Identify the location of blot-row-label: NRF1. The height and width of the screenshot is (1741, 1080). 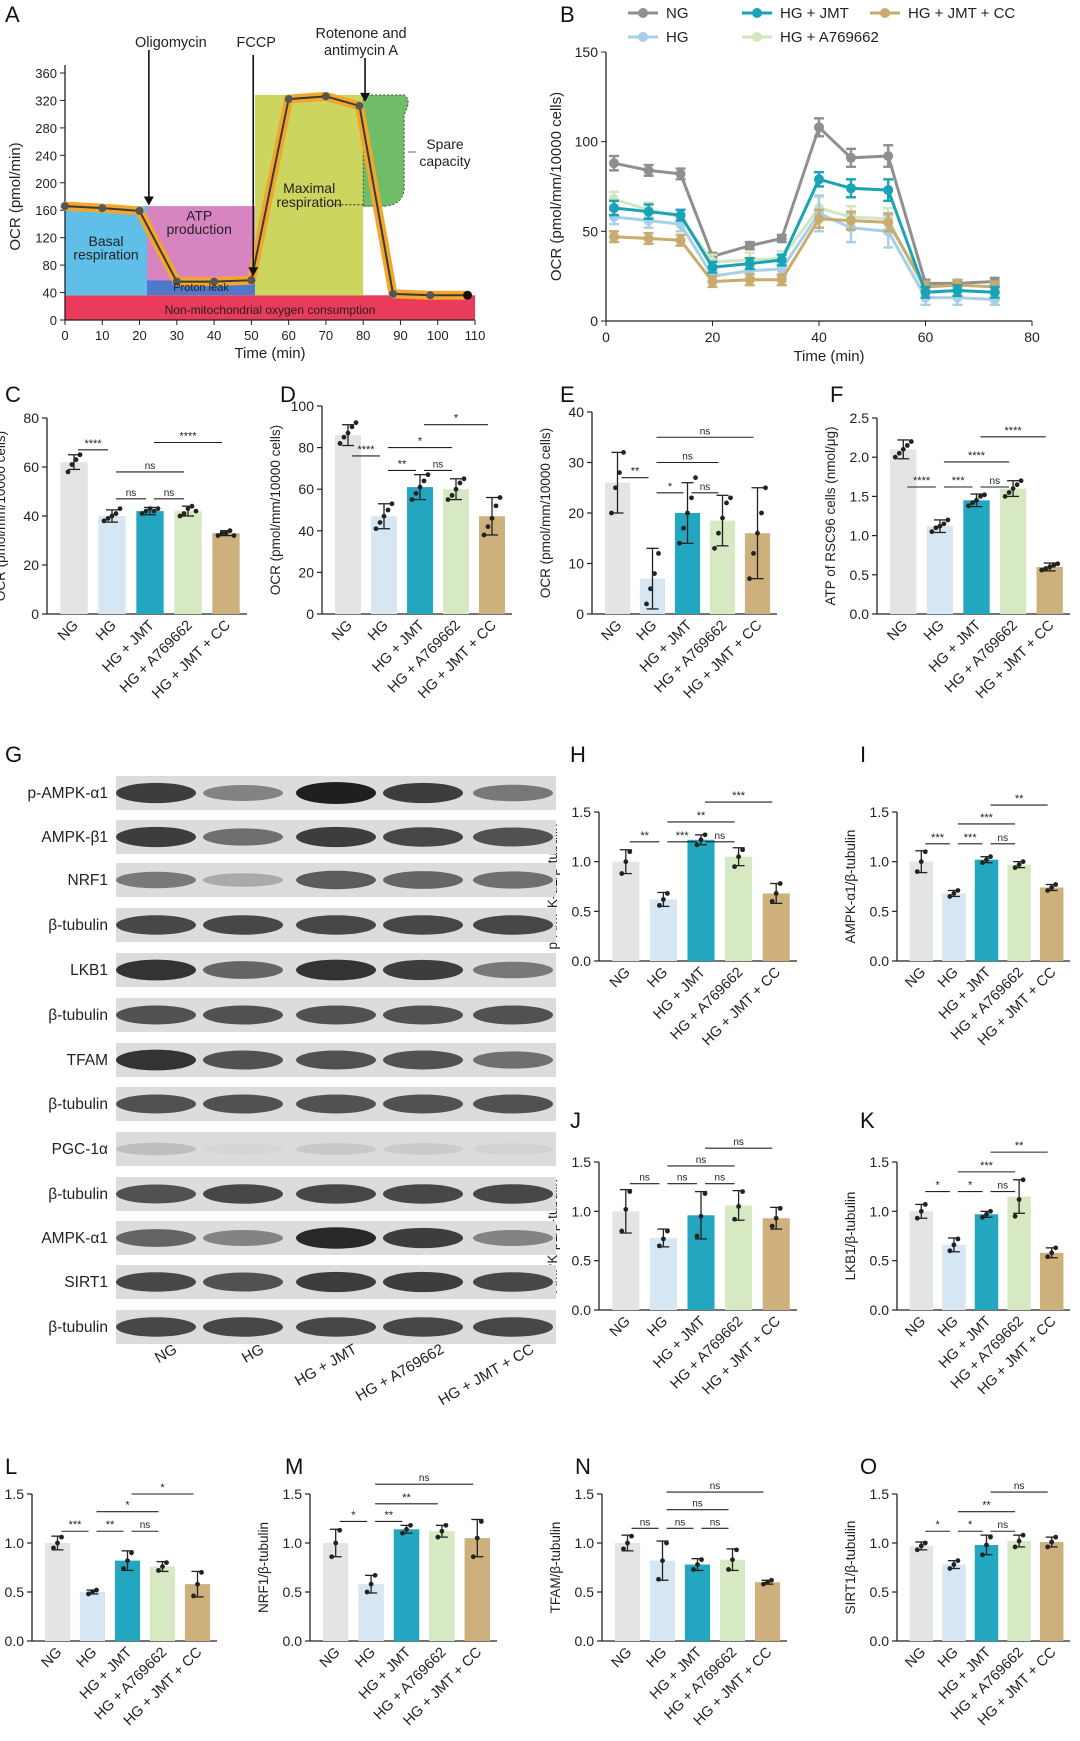
(88, 880).